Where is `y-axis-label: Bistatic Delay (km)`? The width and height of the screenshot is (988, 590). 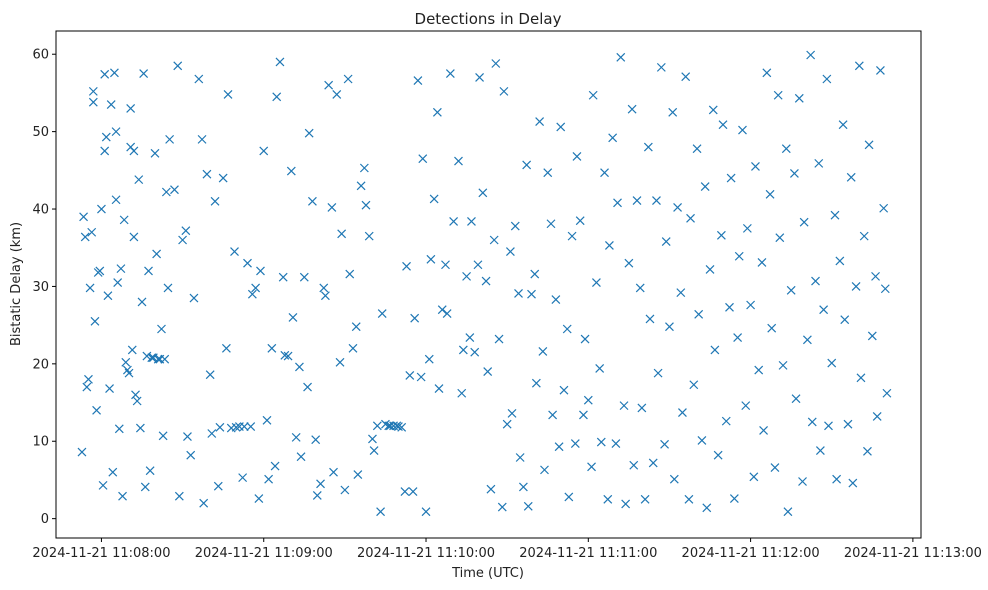 y-axis-label: Bistatic Delay (km) is located at coordinates (16, 284).